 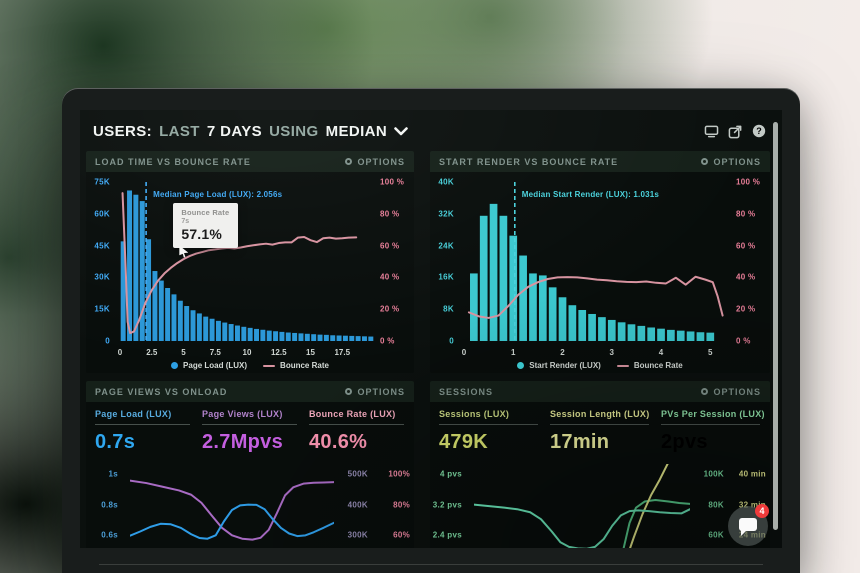 What do you see at coordinates (278, 352) in the screenshot?
I see `axis-tick-label: 12.5` at bounding box center [278, 352].